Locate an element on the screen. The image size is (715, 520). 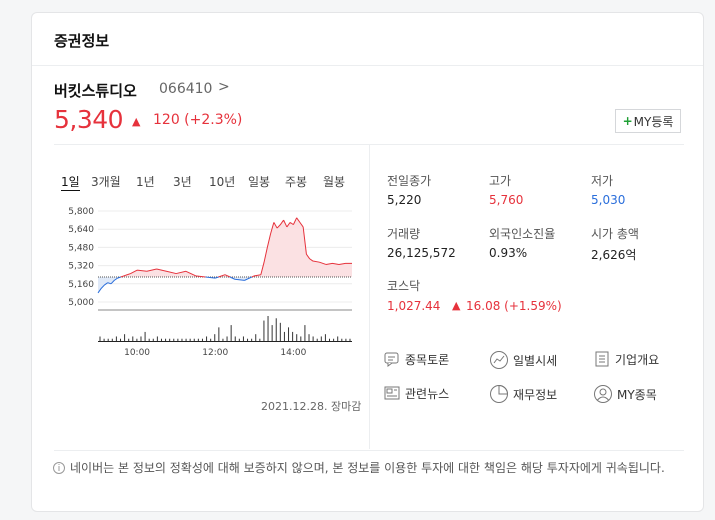
chevron-right-icon: > is located at coordinates (224, 87).